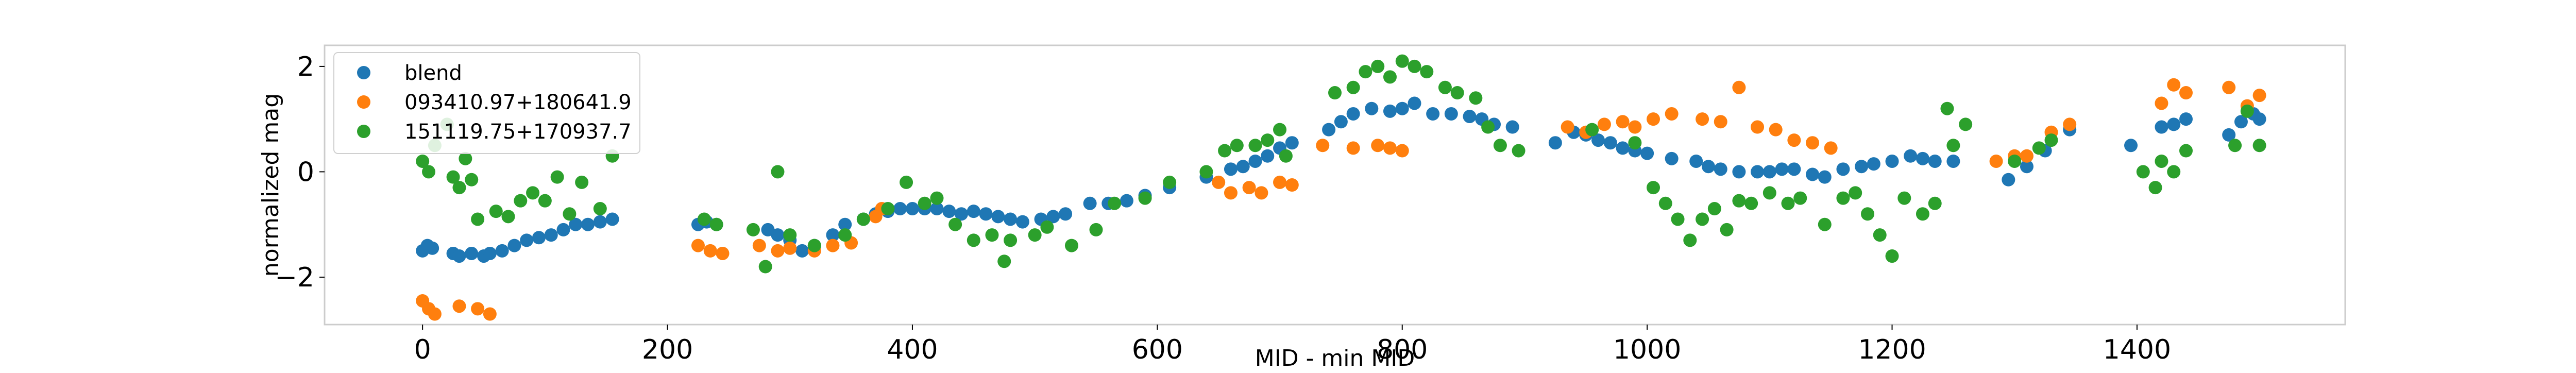 The image size is (2576, 373). I want to click on x-tick-label: 200, so click(667, 349).